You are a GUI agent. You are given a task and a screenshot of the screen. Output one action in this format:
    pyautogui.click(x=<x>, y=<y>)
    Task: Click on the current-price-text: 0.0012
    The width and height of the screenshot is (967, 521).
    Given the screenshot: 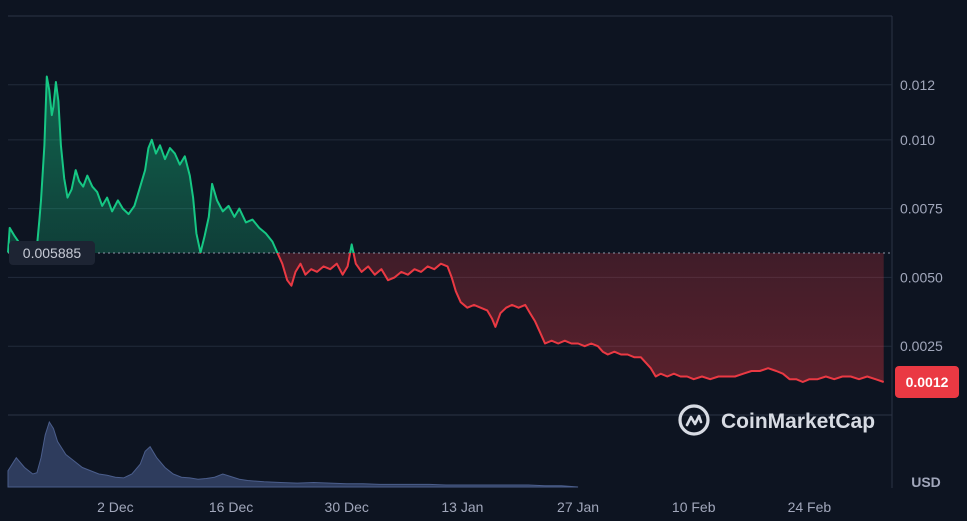 What is the action you would take?
    pyautogui.click(x=927, y=382)
    